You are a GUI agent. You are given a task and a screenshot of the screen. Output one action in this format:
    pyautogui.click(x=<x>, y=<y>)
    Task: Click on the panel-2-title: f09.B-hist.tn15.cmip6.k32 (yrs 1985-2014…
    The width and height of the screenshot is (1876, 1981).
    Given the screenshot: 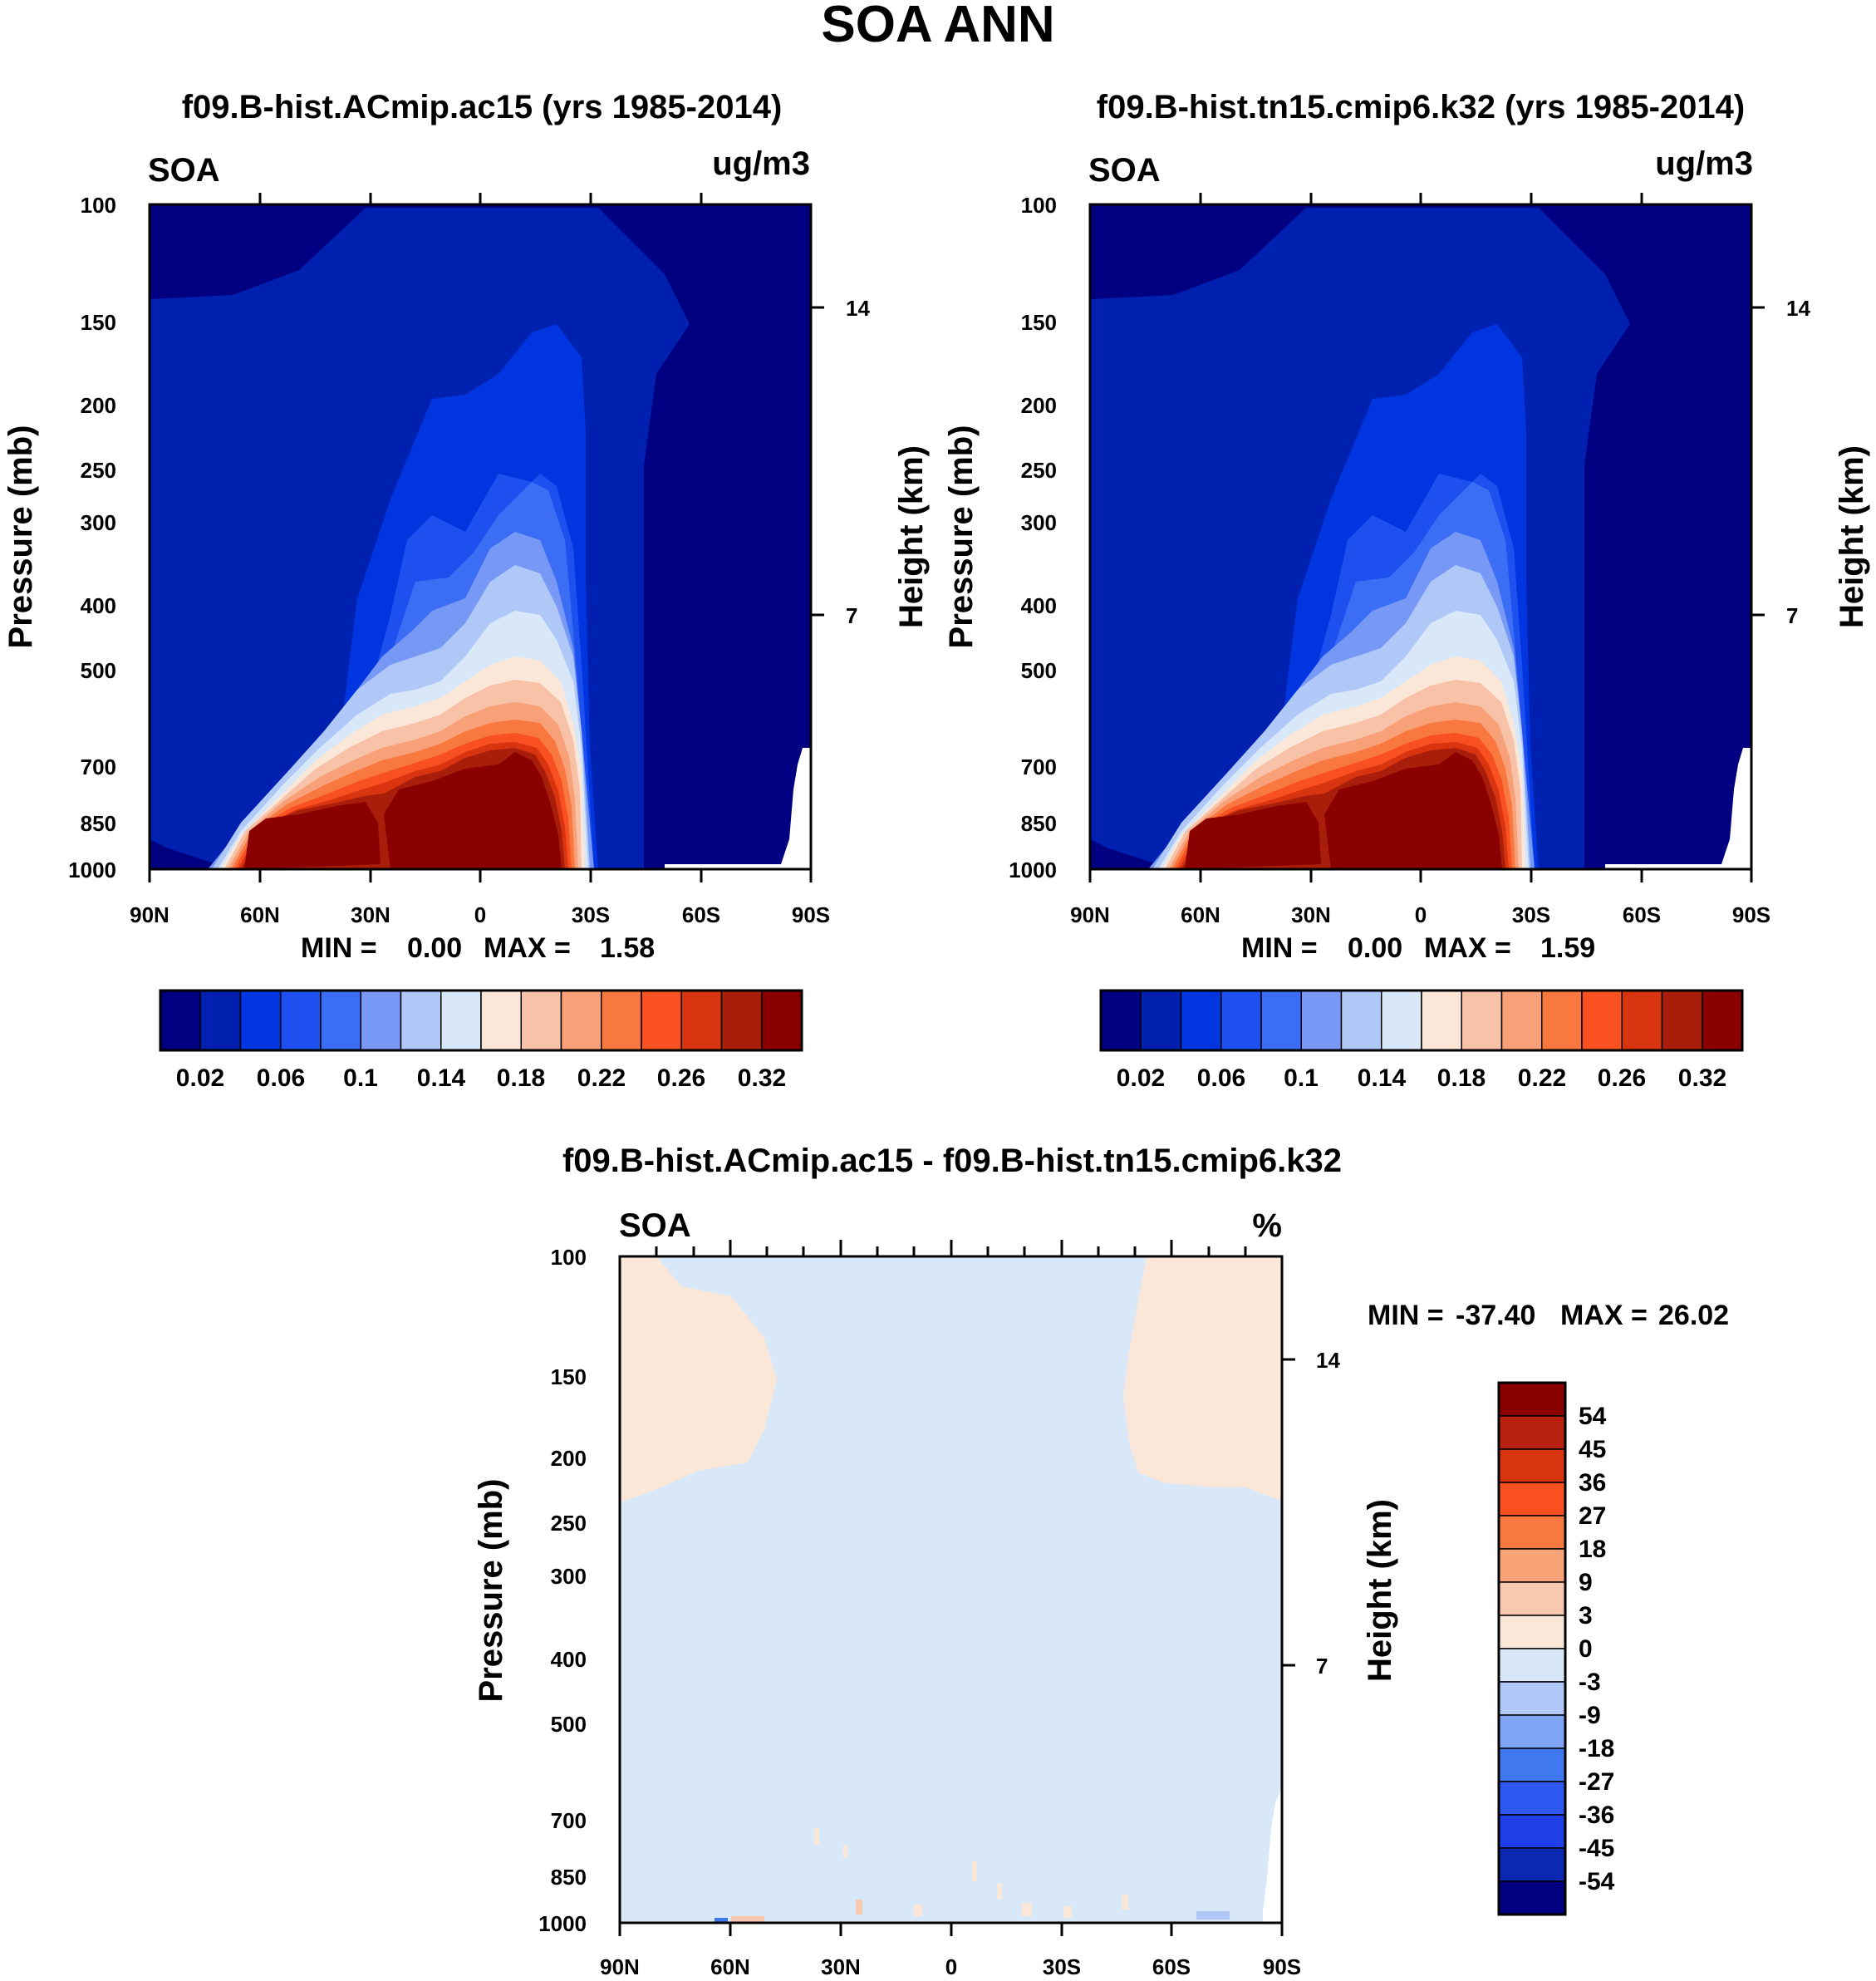 What is the action you would take?
    pyautogui.click(x=1421, y=107)
    